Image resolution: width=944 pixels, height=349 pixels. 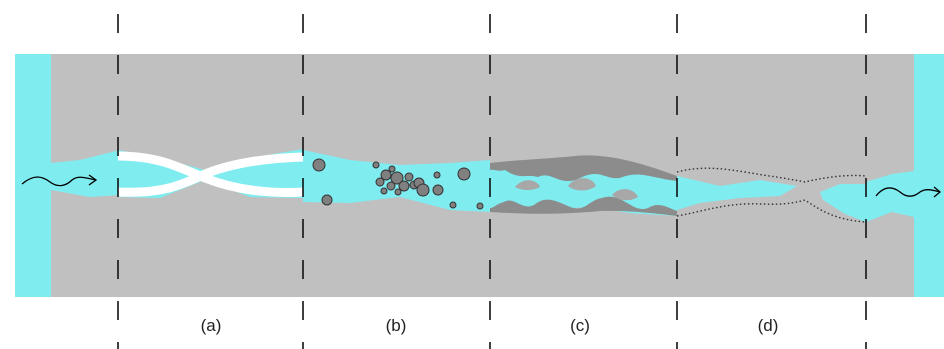 I want to click on dissolution-boundary-upper, so click(x=771, y=175).